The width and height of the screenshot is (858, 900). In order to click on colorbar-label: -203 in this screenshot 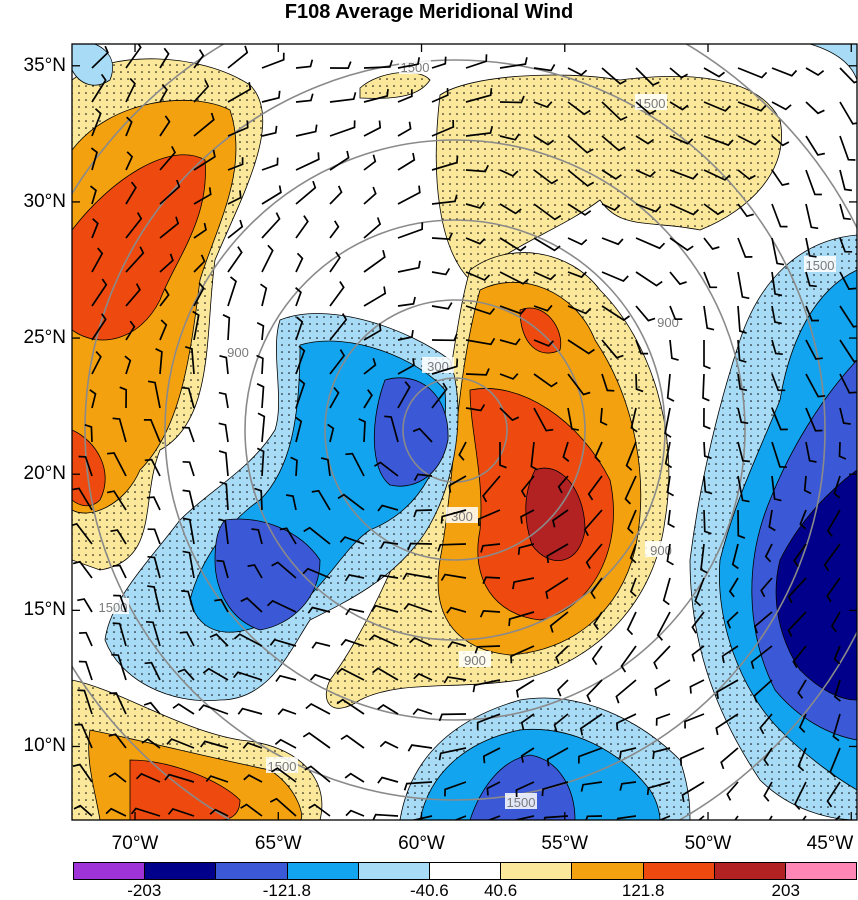, I will do `click(144, 890)`.